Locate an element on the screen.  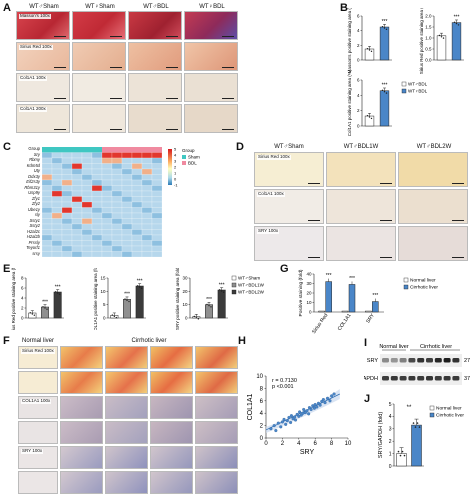
scale-tick-label: 4 is located at coordinates (175, 155).